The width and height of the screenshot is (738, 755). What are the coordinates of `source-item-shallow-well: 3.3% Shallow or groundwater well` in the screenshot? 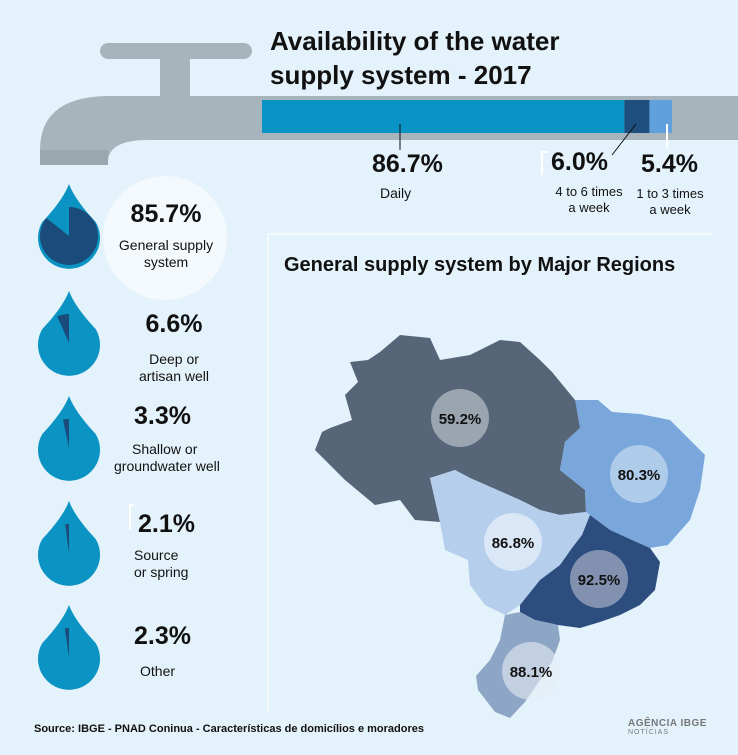 It's located at (185, 438).